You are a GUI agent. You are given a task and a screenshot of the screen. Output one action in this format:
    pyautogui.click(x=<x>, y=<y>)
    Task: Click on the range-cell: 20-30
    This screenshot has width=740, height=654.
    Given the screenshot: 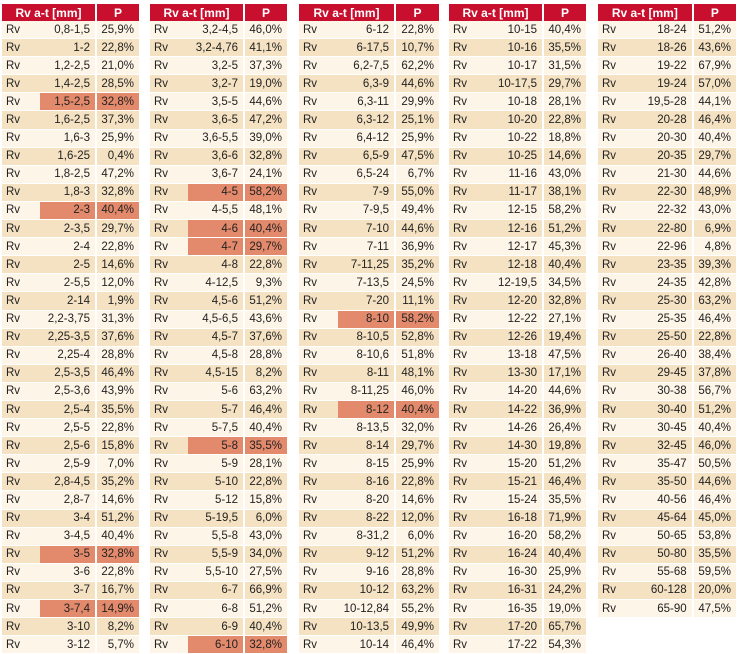 What is the action you would take?
    pyautogui.click(x=665, y=138)
    